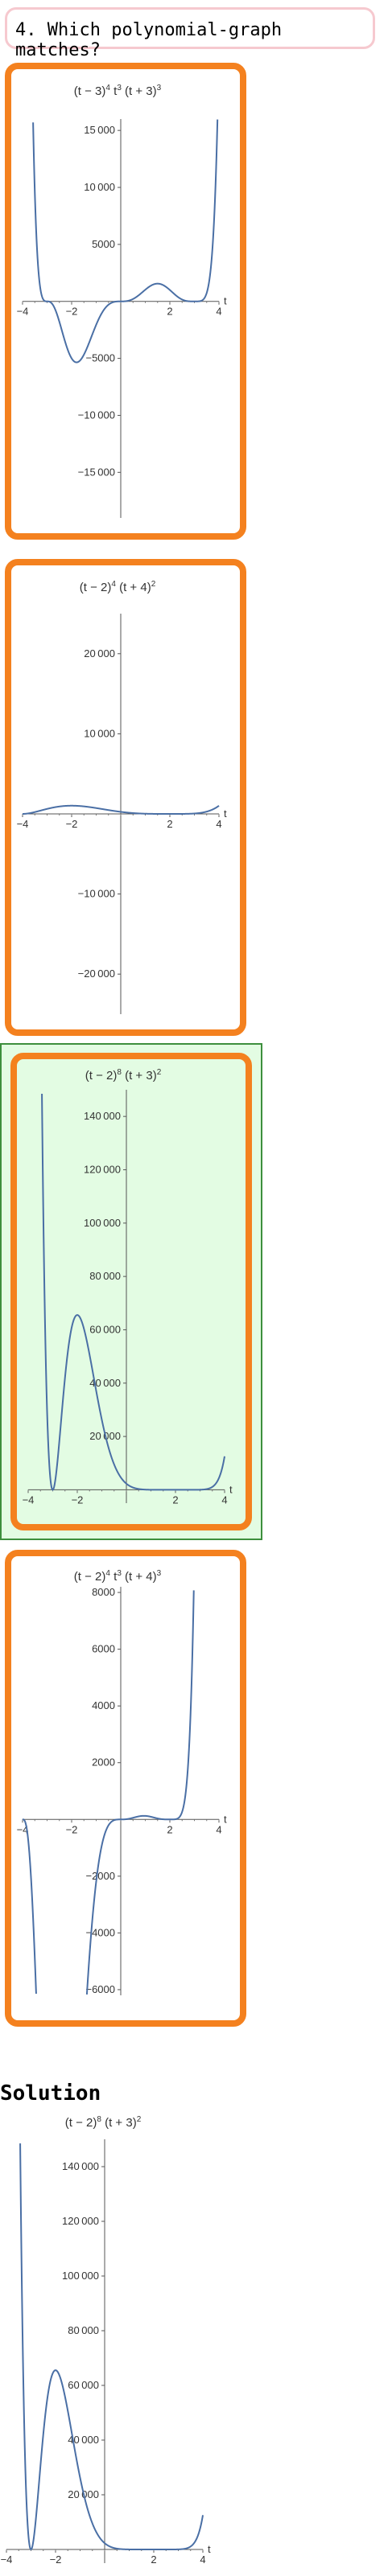  What do you see at coordinates (100, 1876) in the screenshot?
I see `y-tick-label: −2000` at bounding box center [100, 1876].